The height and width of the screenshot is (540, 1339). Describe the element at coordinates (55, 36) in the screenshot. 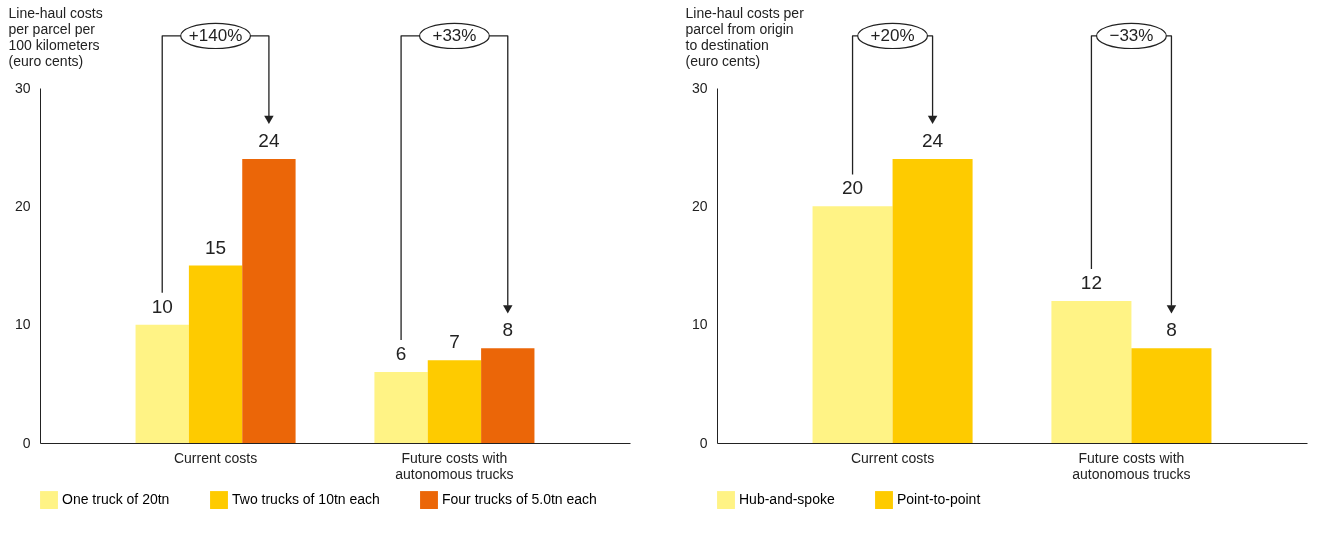

I see `y-axis-title: Line-haul costs per parcel per 100 kilometers (euro cents)` at that location.